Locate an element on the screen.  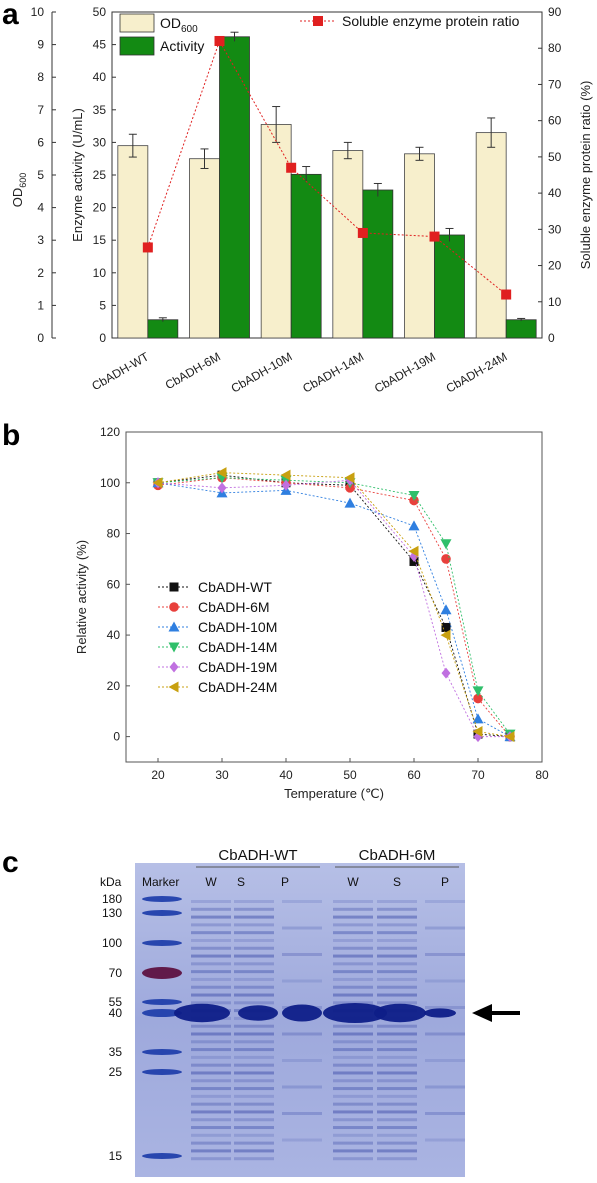
tick-label-activity: 45 is located at coordinates (100, 45).